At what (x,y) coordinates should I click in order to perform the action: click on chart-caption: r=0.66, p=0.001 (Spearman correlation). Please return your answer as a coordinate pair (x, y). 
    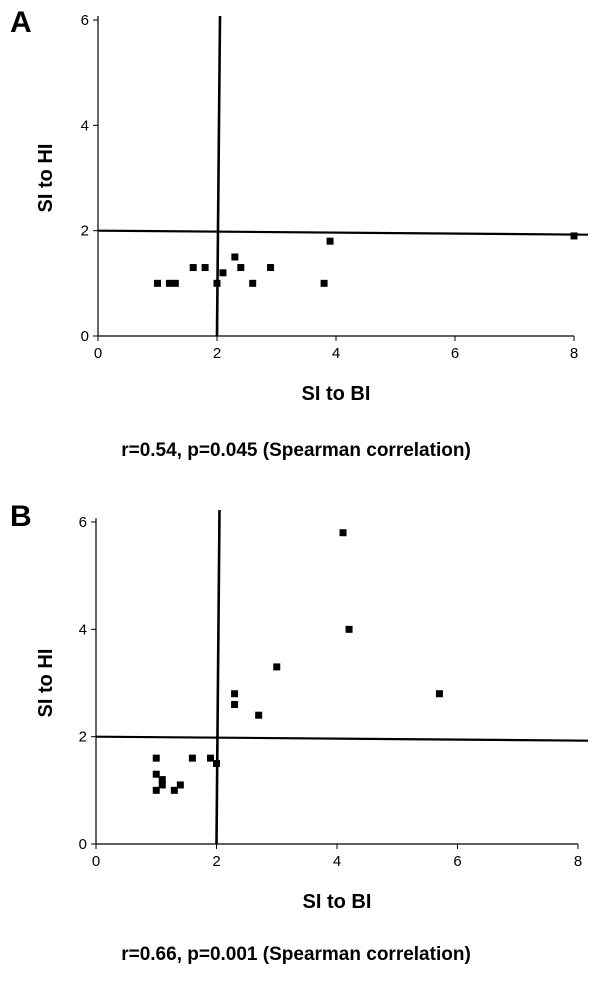
    Looking at the image, I should click on (296, 954).